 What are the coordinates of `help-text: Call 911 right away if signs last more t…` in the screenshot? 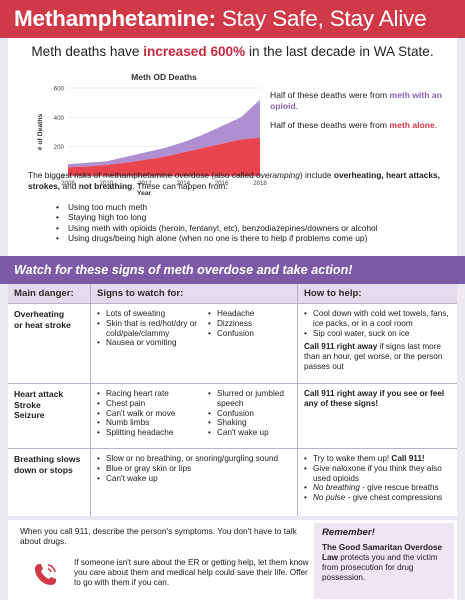 It's located at (378, 356).